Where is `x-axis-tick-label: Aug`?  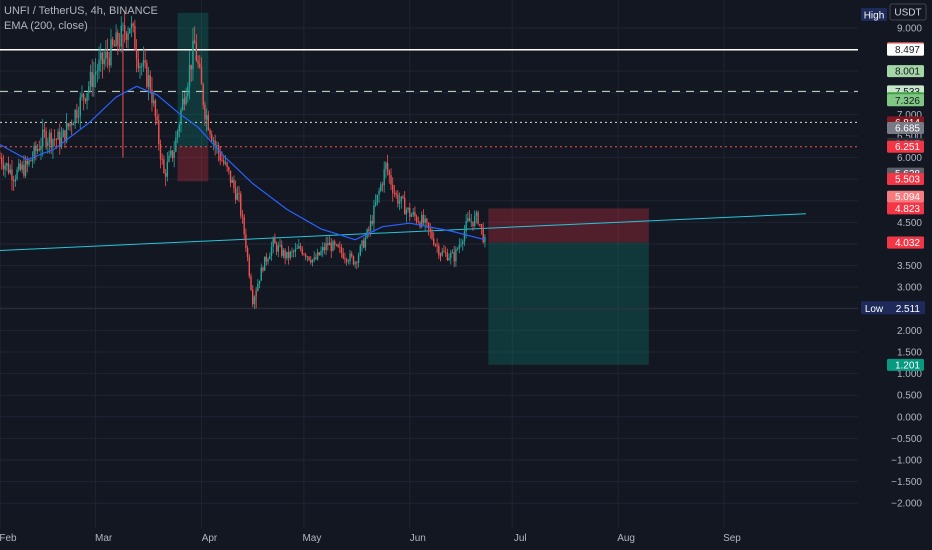
x-axis-tick-label: Aug is located at coordinates (626, 538).